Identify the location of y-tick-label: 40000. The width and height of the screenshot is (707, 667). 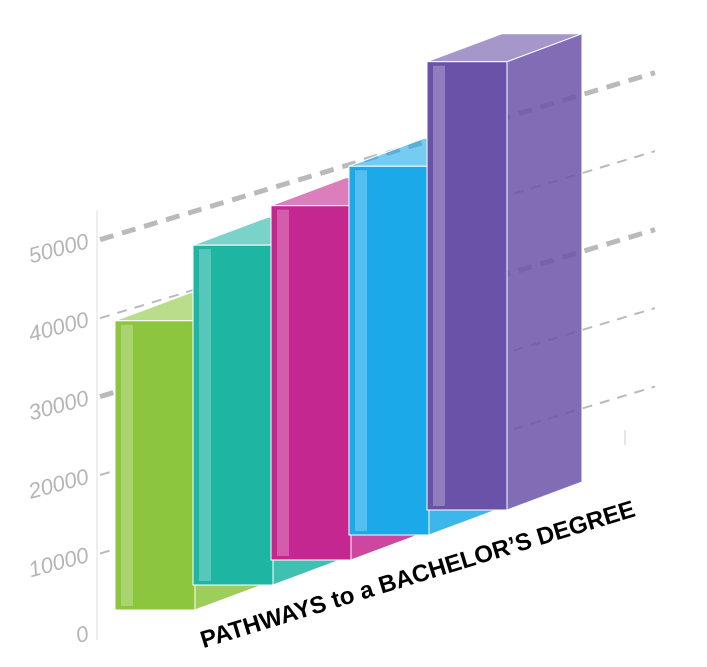
(59, 327).